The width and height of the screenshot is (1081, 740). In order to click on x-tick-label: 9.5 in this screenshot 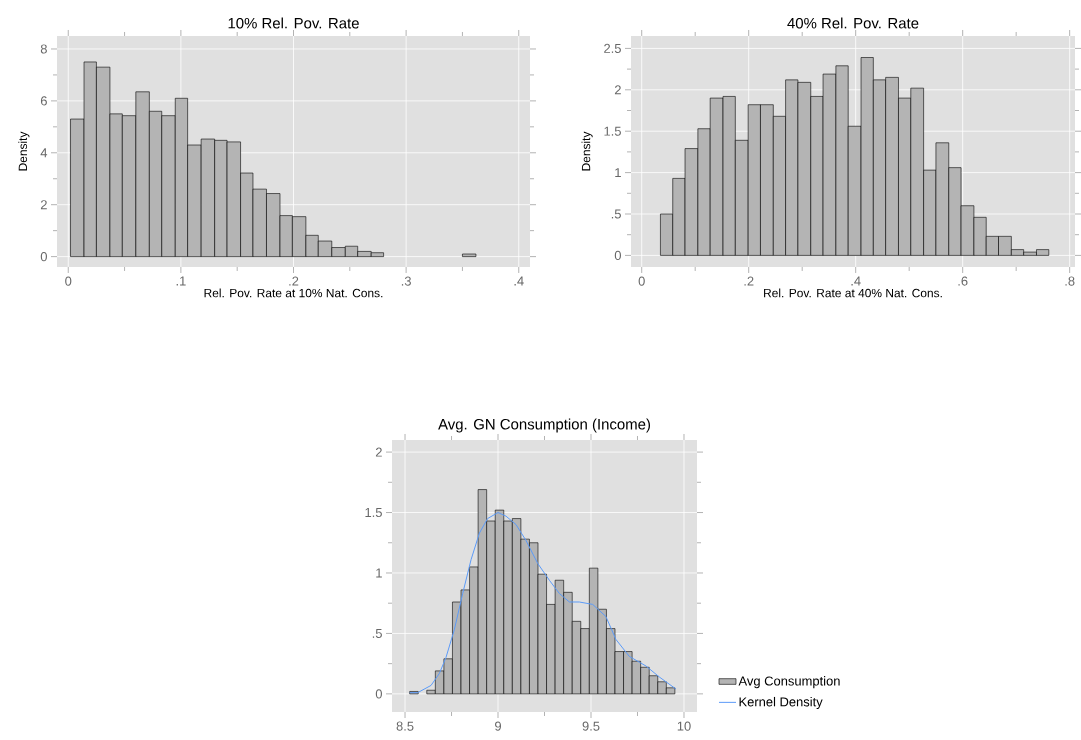, I will do `click(591, 726)`.